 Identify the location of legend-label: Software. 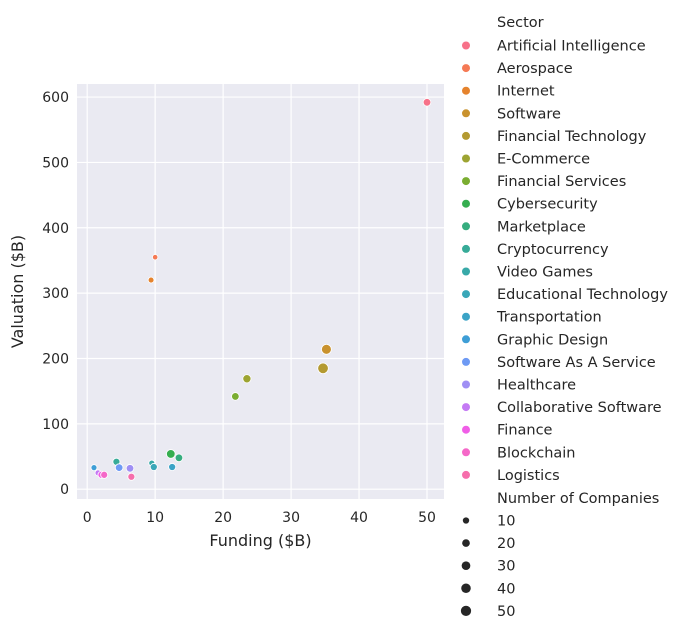
(529, 114).